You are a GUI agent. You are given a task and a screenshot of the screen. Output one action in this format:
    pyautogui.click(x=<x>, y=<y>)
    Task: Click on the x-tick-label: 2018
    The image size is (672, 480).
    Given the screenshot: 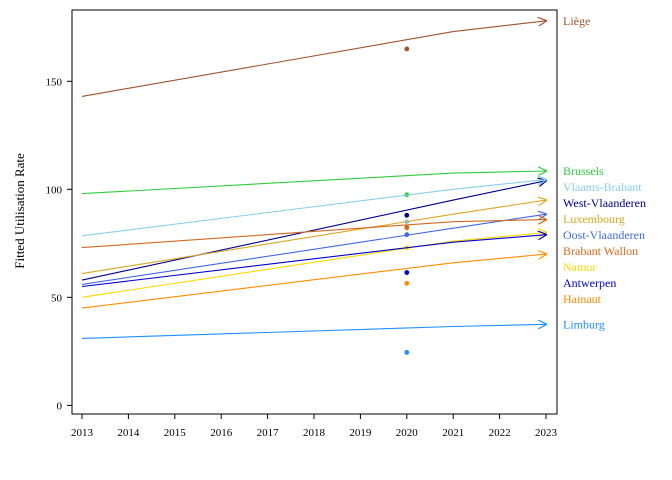 What is the action you would take?
    pyautogui.click(x=314, y=433)
    